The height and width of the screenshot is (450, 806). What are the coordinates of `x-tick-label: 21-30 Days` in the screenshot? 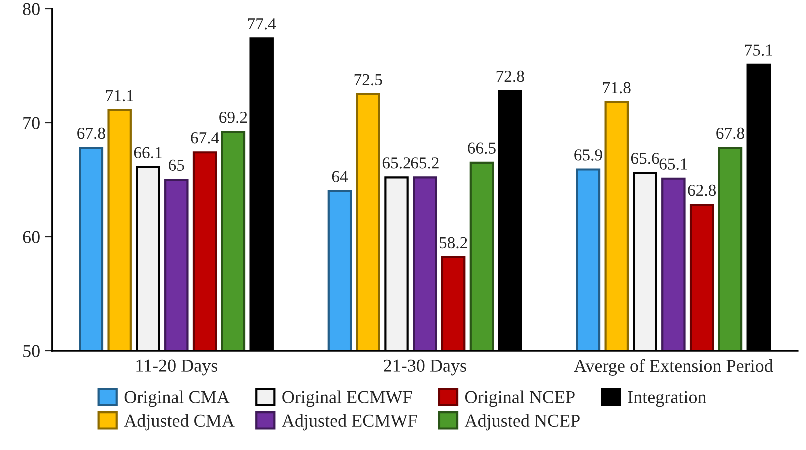 It's located at (425, 368).